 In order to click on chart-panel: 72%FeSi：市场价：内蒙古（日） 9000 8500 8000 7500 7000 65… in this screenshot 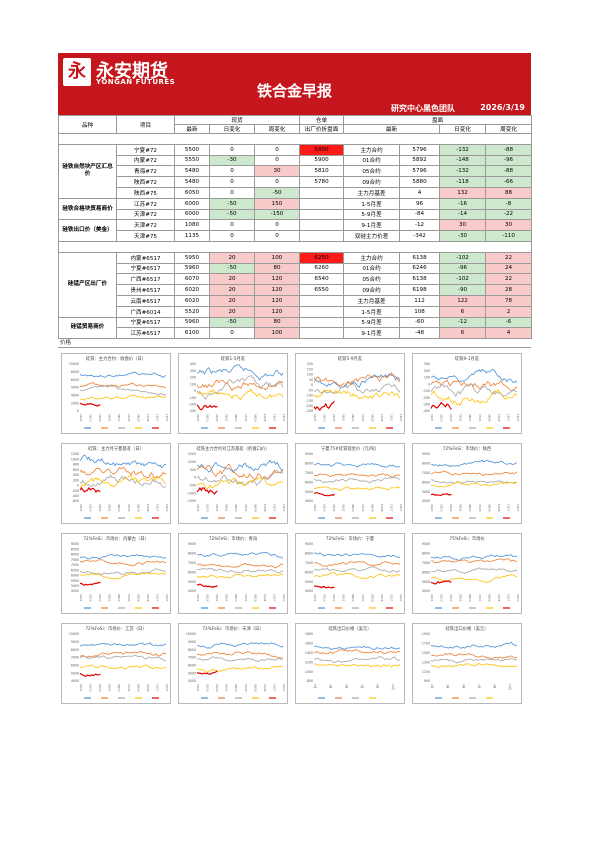, I will do `click(116, 574)`.